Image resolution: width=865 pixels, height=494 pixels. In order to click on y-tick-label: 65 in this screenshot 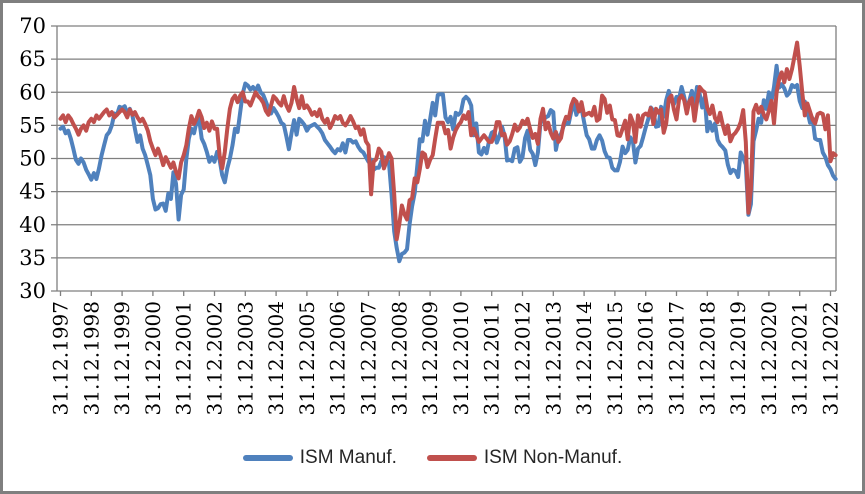, I will do `click(32, 59)`.